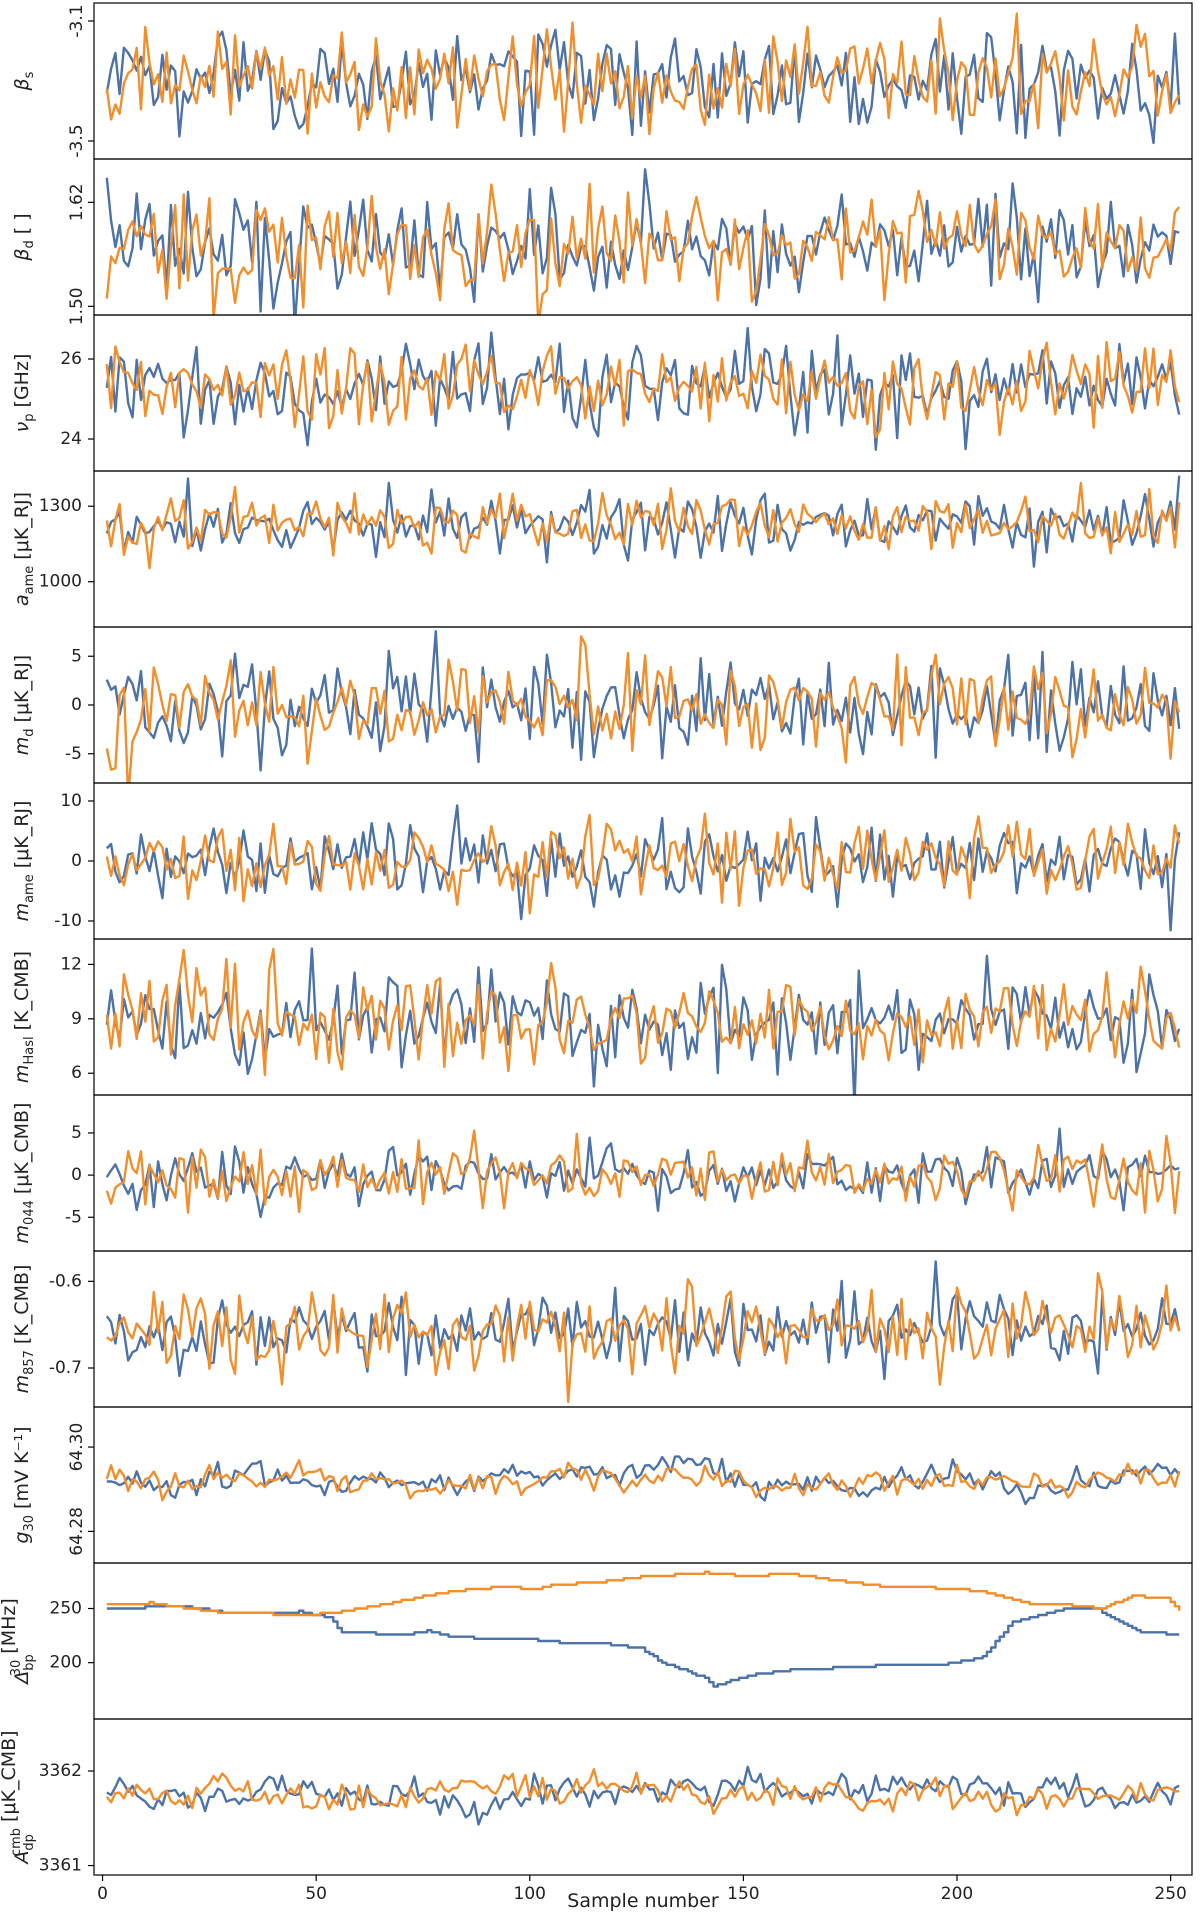 This screenshot has width=1200, height=1918. Describe the element at coordinates (60, 506) in the screenshot. I see `panel-4-ytick-label: 1300` at that location.